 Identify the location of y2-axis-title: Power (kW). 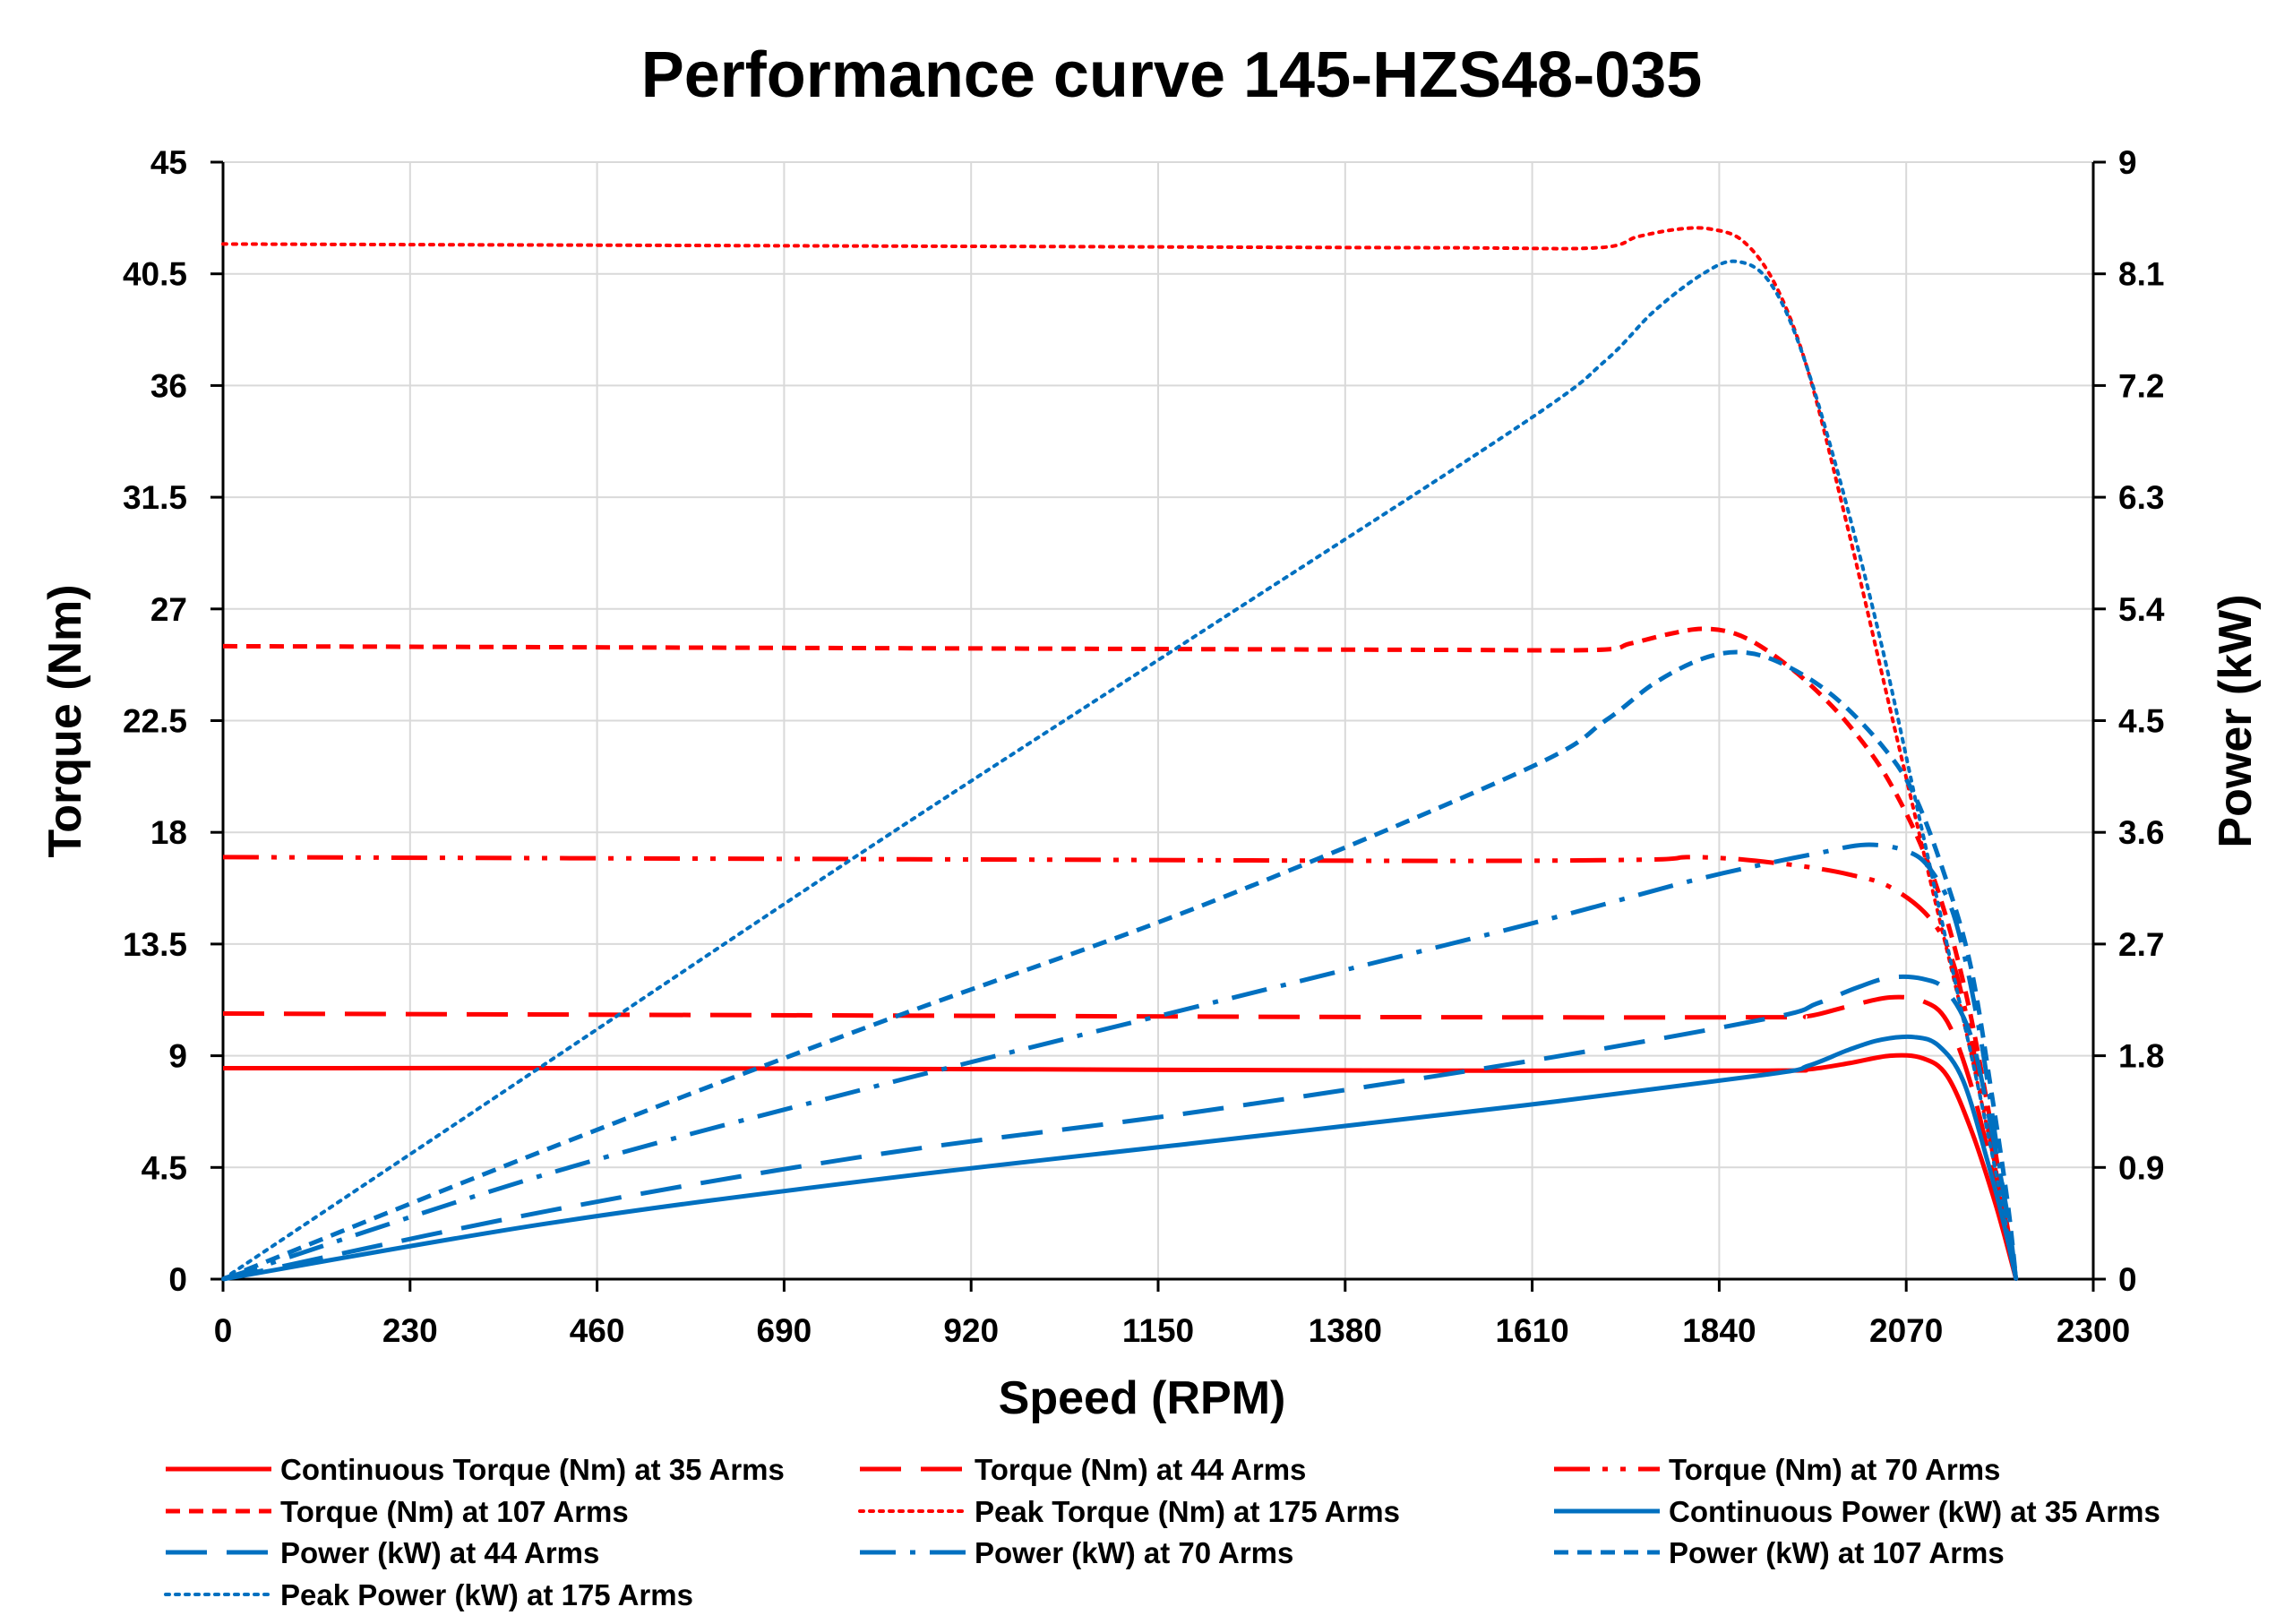
(2236, 720).